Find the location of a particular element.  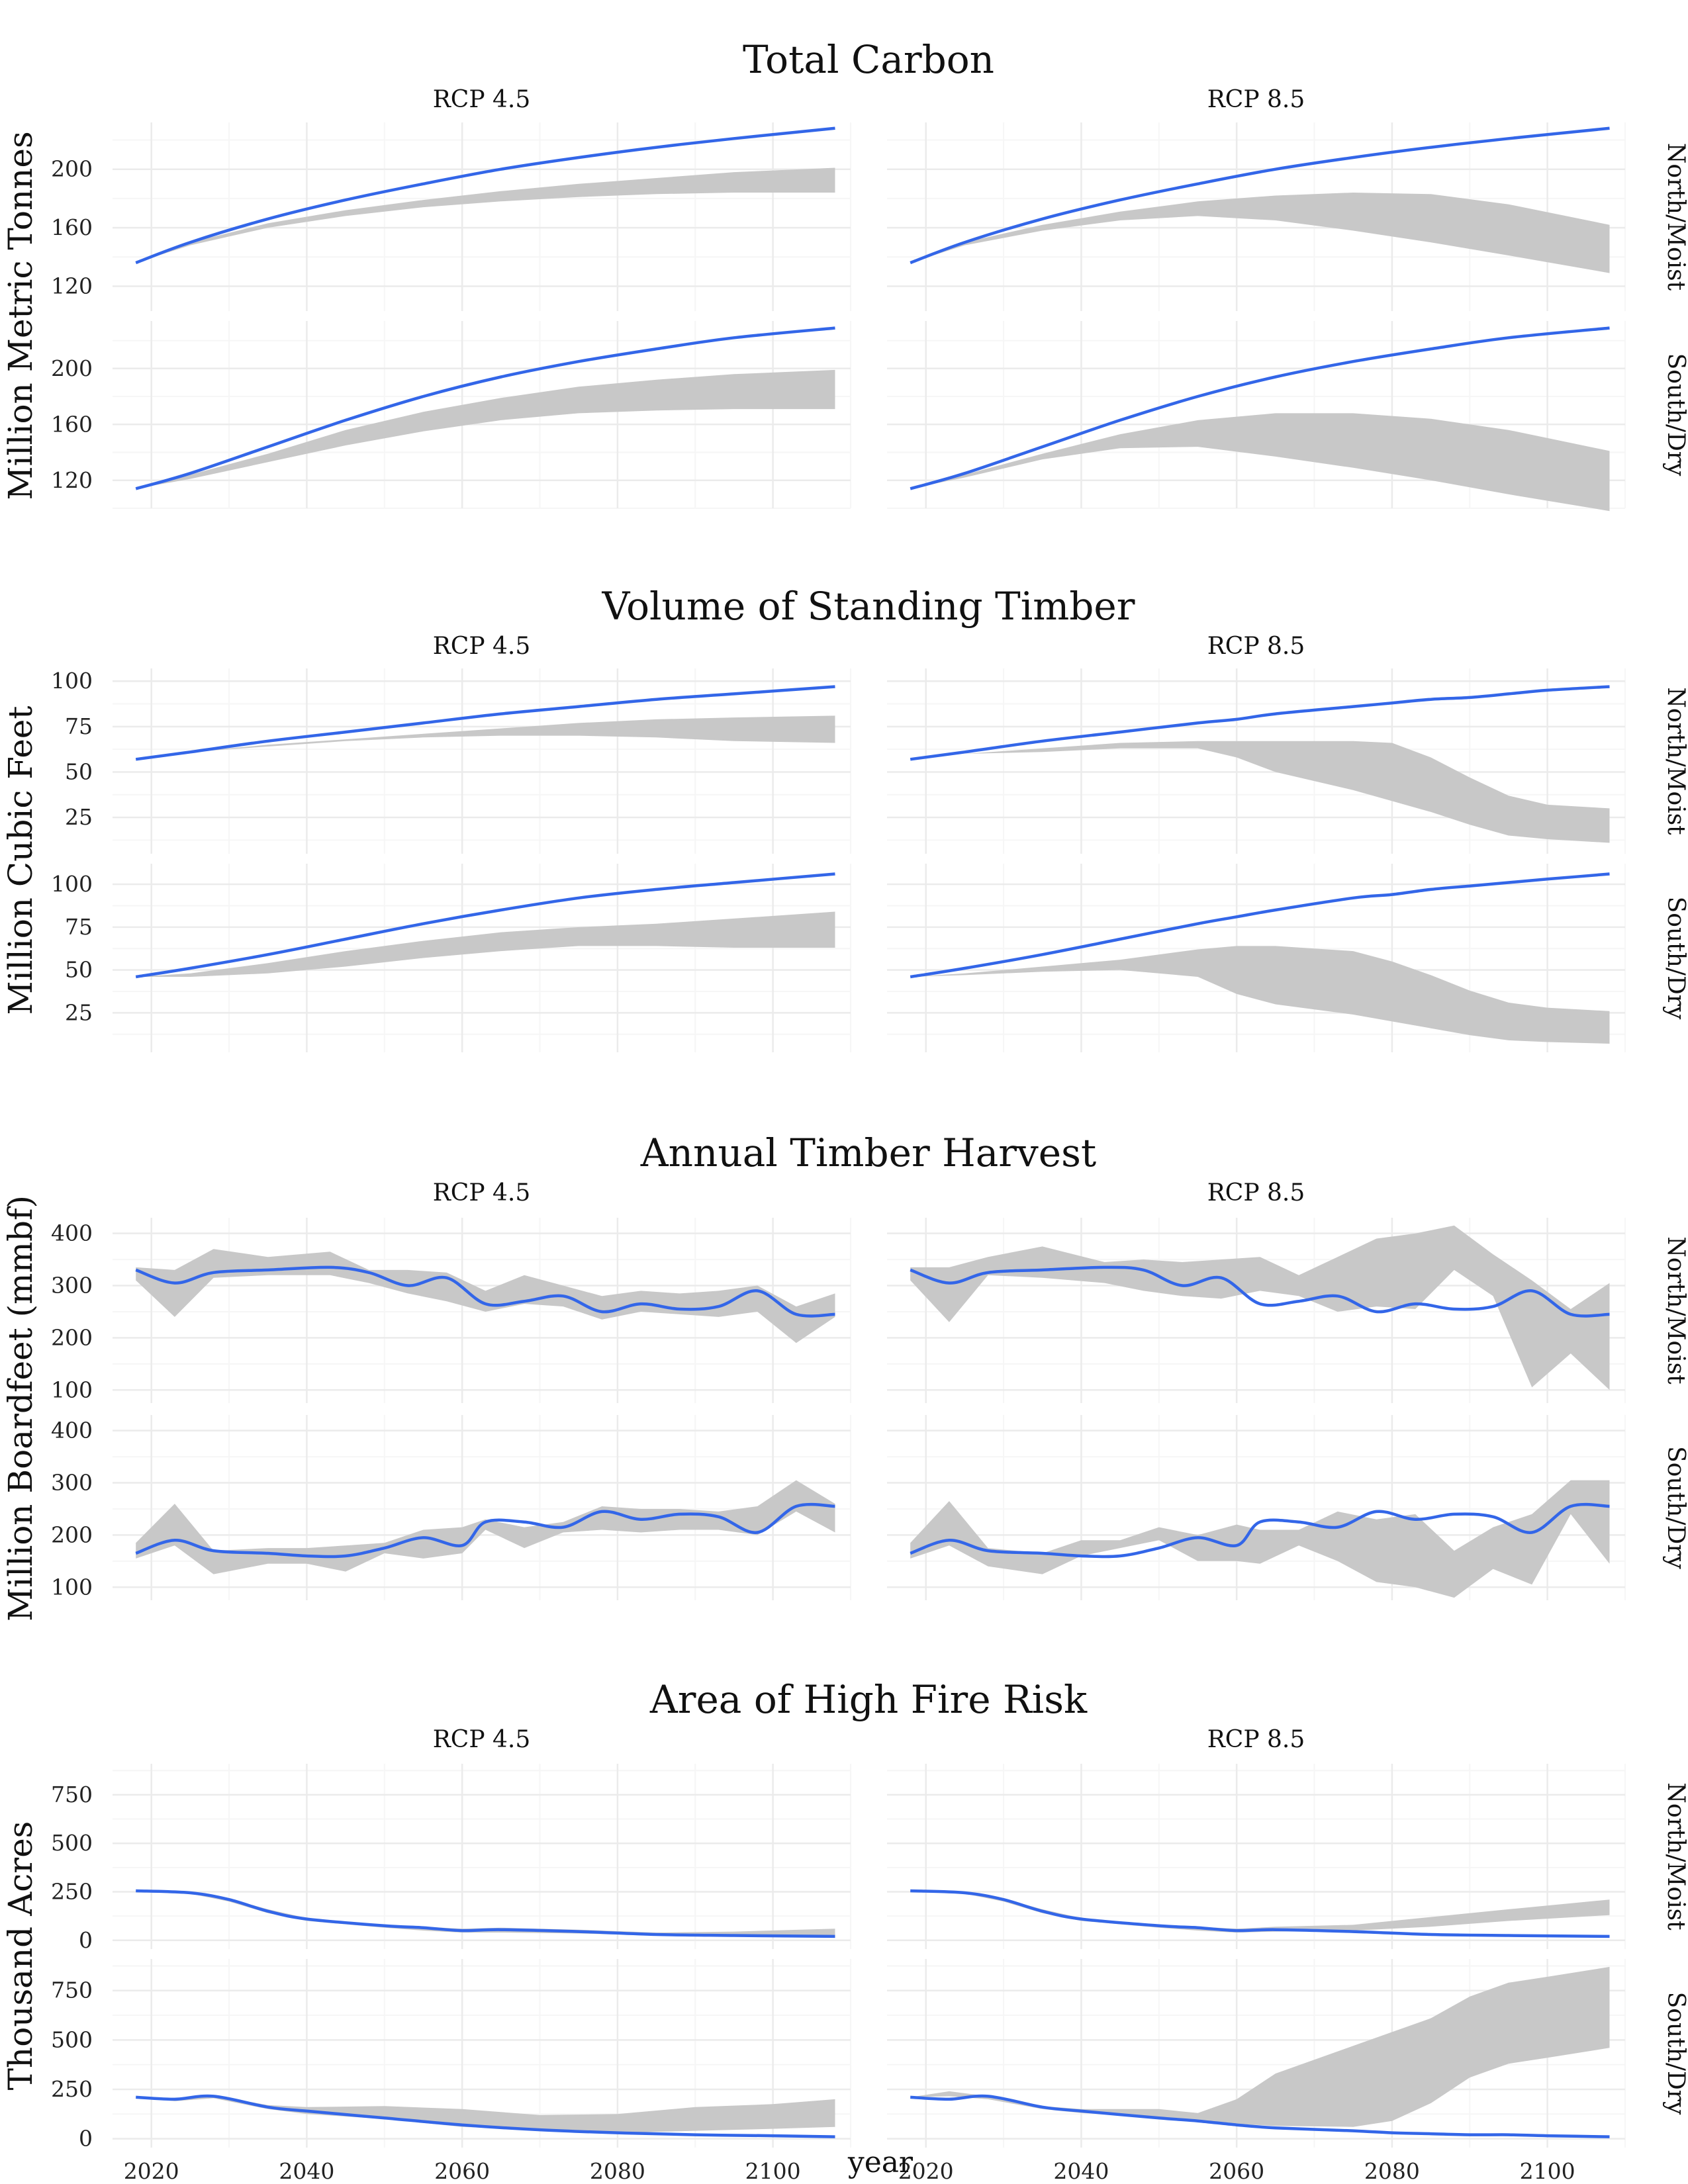

chart-title: Annual Timber Harvest is located at coordinates (868, 1152).